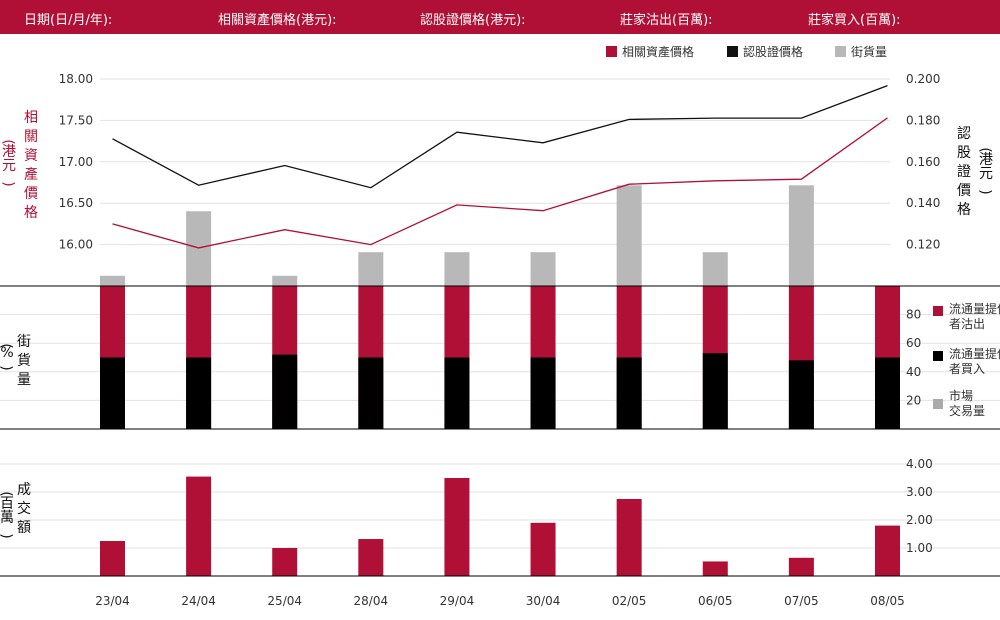  What do you see at coordinates (854, 20) in the screenshot?
I see `mm-buy-label: 莊家買入(百萬):` at bounding box center [854, 20].